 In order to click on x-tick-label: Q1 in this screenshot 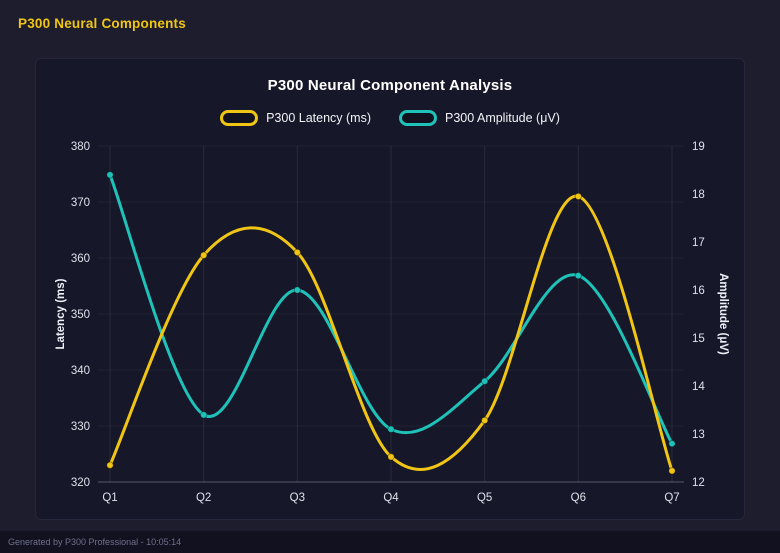, I will do `click(109, 498)`.